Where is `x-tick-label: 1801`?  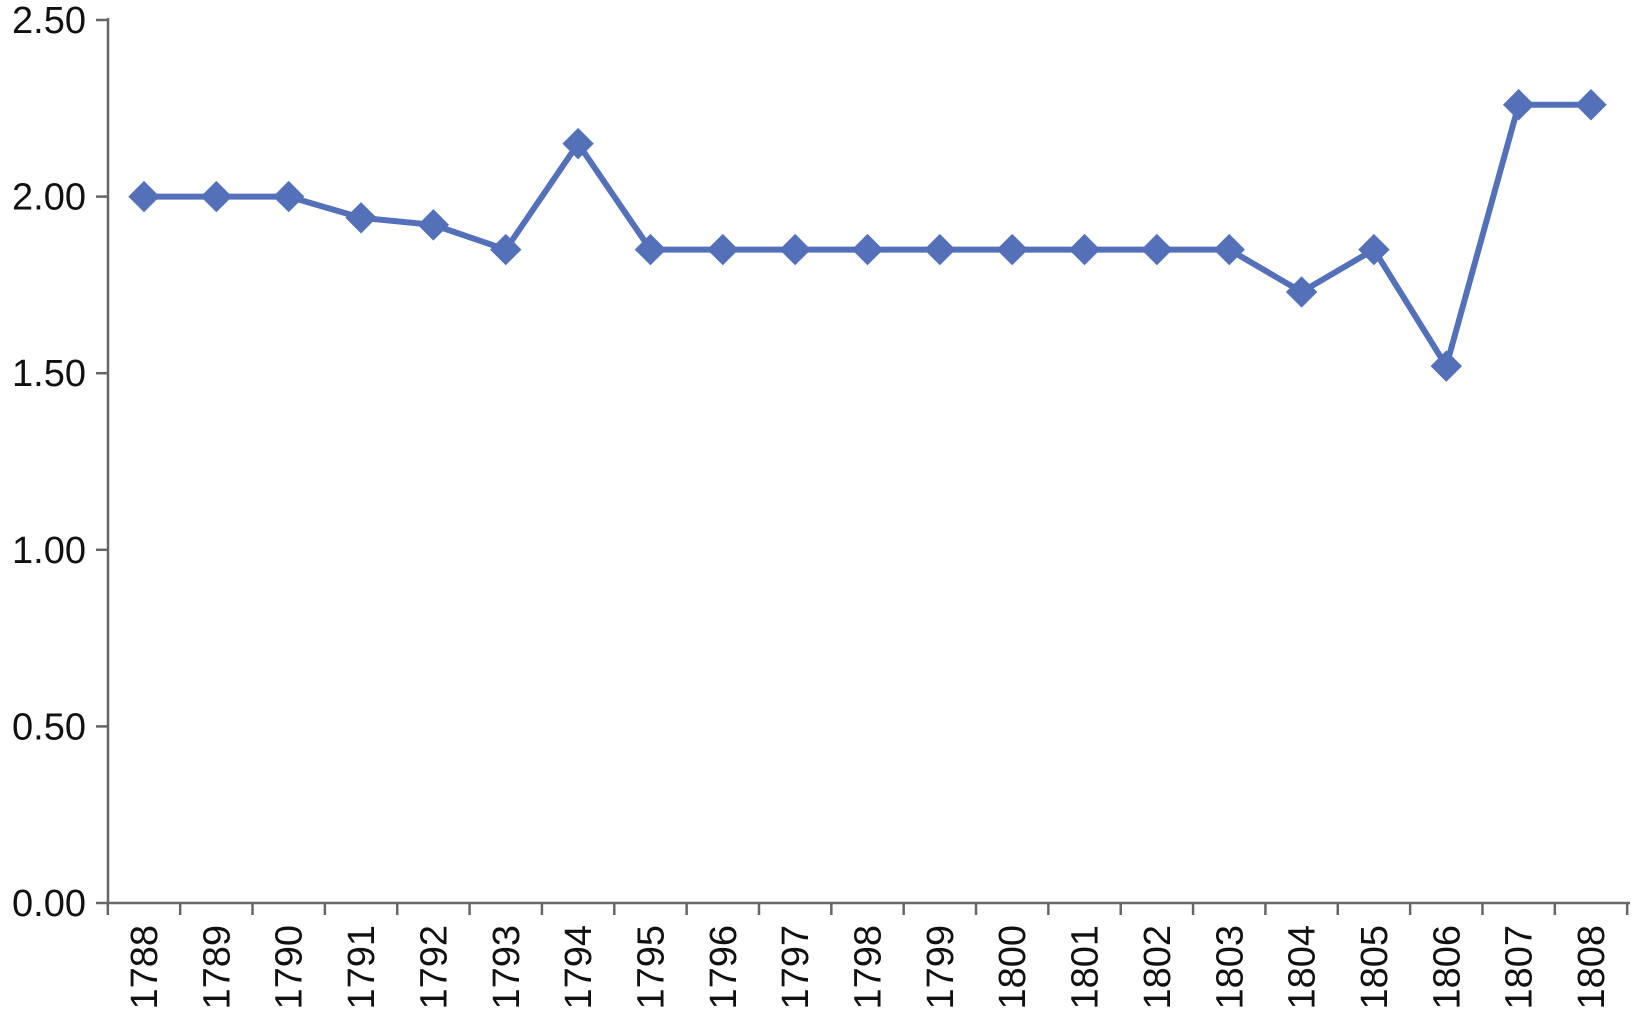 x-tick-label: 1801 is located at coordinates (1086, 967).